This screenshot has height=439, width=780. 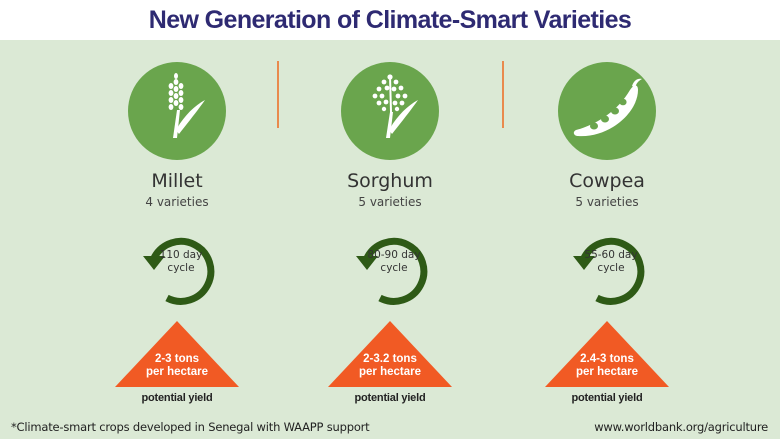 I want to click on yield-triangle: 2.4-3 tons per hectare, so click(x=607, y=354).